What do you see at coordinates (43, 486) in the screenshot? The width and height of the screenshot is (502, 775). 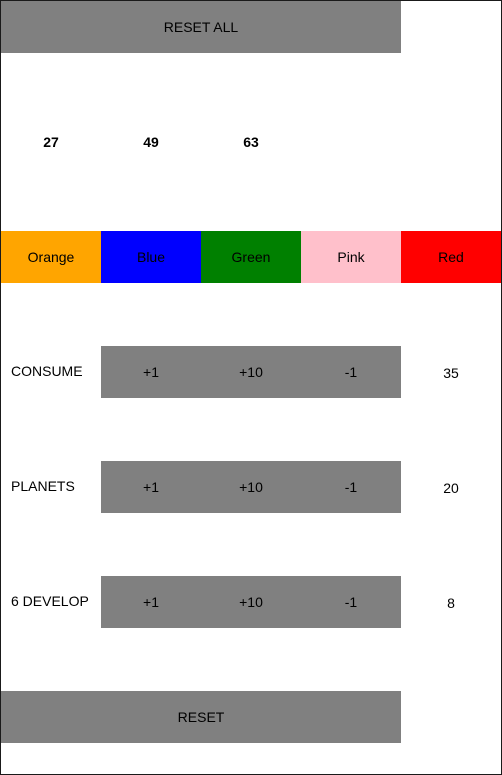 I see `planets-label: PLANETS` at bounding box center [43, 486].